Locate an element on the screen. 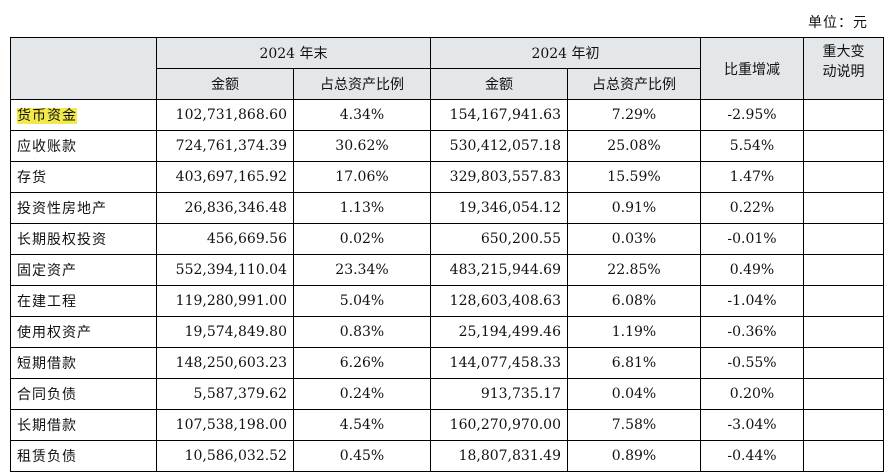  row-start-amount: 144,077,458.33 is located at coordinates (499, 363).